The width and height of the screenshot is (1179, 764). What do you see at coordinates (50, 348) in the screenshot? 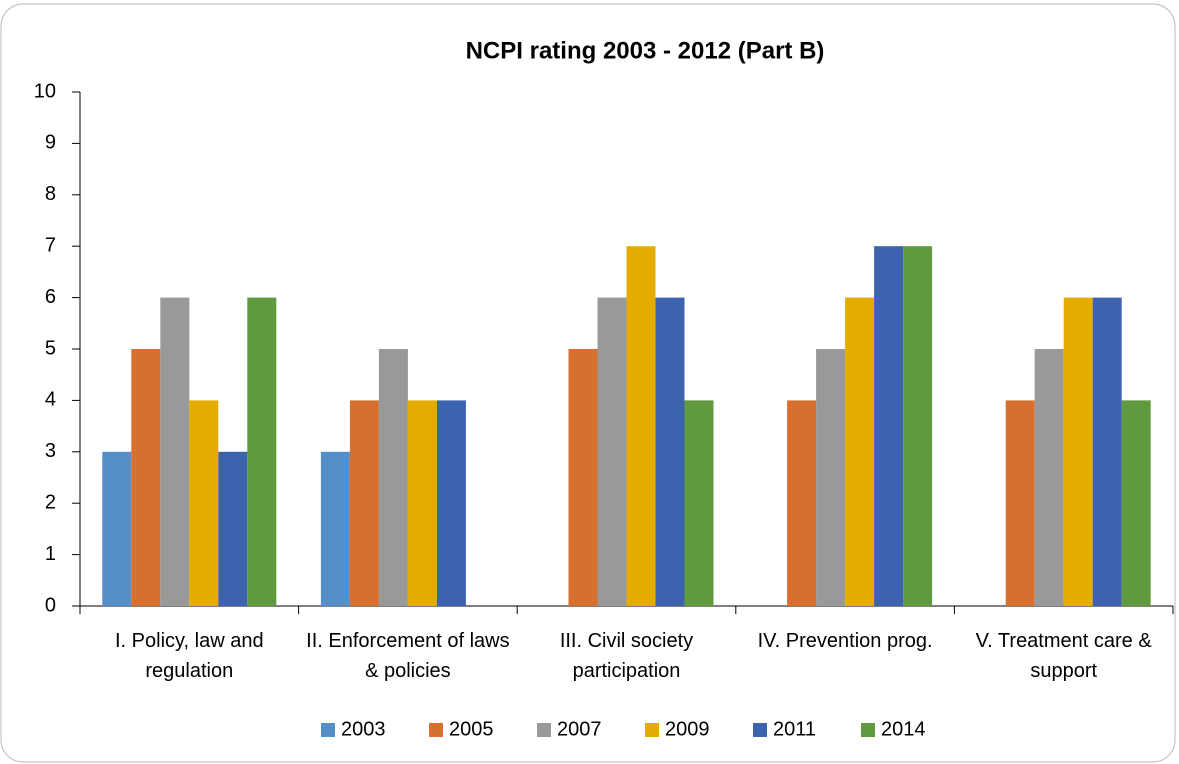
I see `y-tick-label: 5` at bounding box center [50, 348].